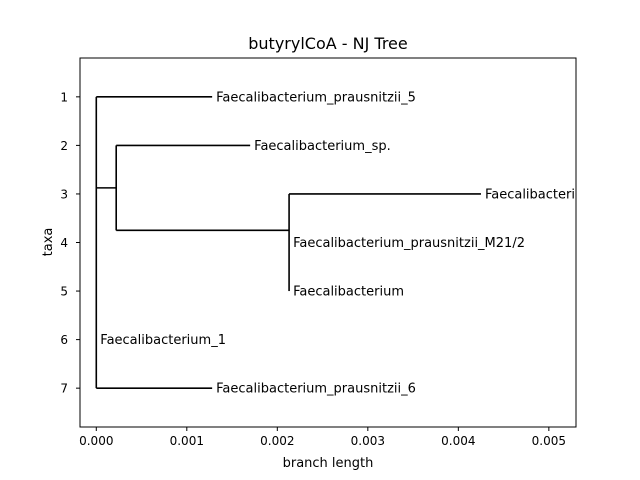  Describe the element at coordinates (549, 441) in the screenshot. I see `x-tick-label: 0.005` at that location.